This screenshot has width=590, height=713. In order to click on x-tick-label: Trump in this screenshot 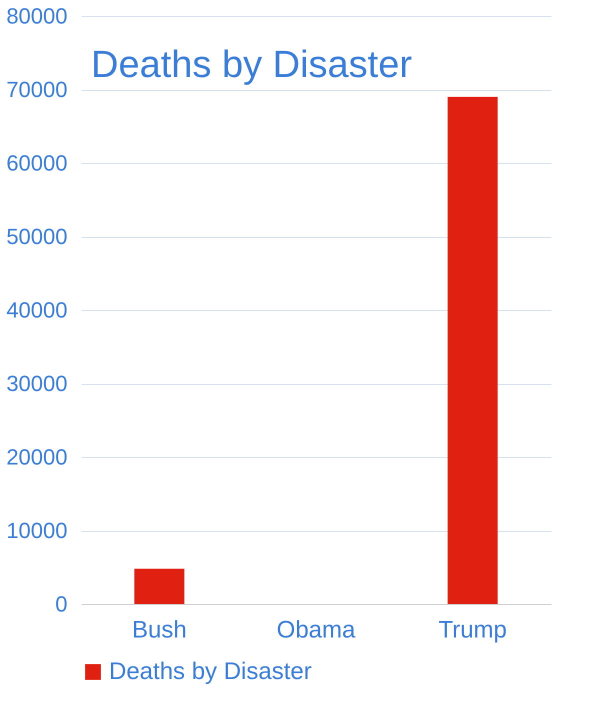, I will do `click(472, 630)`.